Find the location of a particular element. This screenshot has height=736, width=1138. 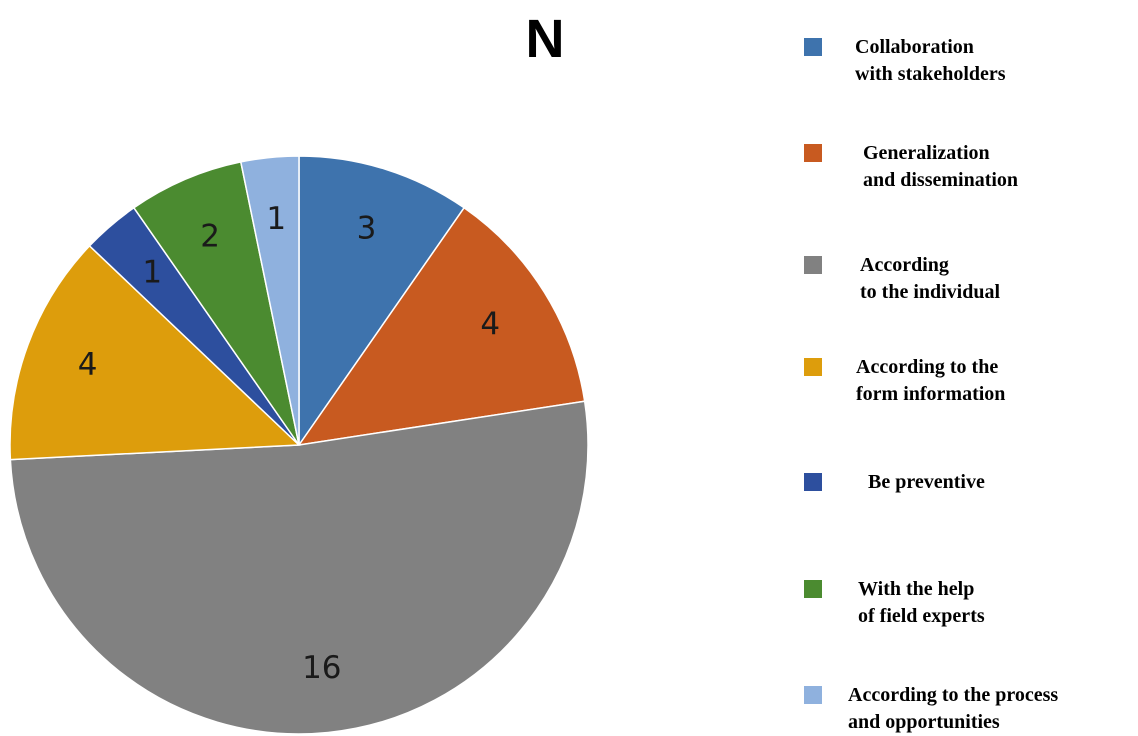

legend-label: With the help of field experts is located at coordinates (921, 602).